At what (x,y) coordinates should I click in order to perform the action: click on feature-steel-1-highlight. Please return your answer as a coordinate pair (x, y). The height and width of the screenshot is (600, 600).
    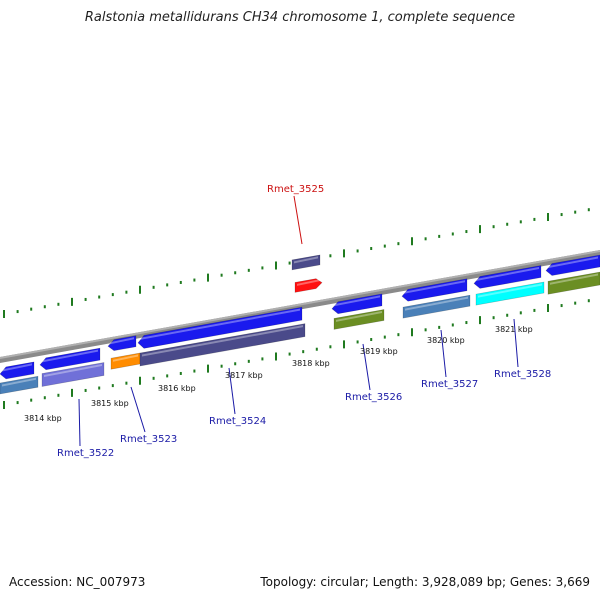
    Looking at the image, I should click on (19, 382).